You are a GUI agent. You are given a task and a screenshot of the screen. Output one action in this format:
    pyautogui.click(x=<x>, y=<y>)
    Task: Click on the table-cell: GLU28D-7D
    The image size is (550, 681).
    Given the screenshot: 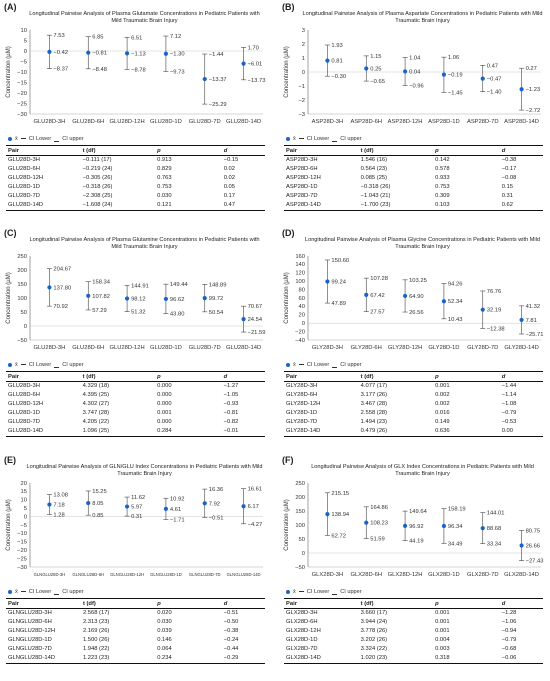 What is the action you would take?
    pyautogui.click(x=24, y=422)
    